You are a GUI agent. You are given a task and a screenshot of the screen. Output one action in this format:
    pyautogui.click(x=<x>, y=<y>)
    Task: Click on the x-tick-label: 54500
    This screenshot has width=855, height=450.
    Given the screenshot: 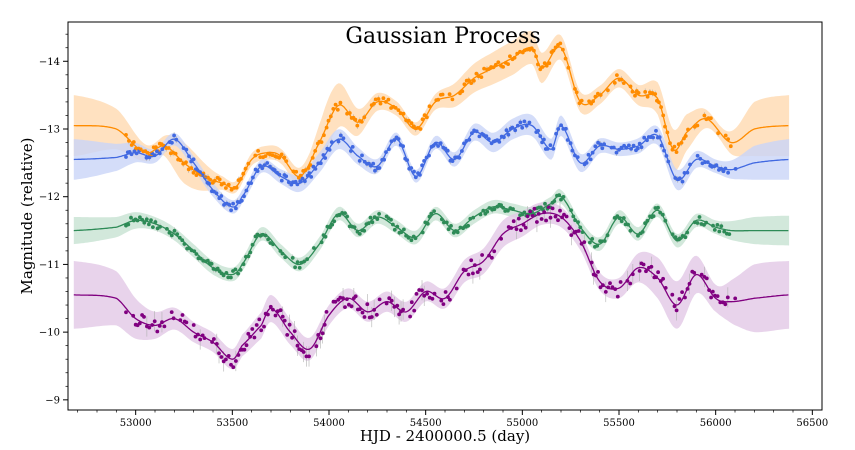 What is the action you would take?
    pyautogui.click(x=426, y=423)
    